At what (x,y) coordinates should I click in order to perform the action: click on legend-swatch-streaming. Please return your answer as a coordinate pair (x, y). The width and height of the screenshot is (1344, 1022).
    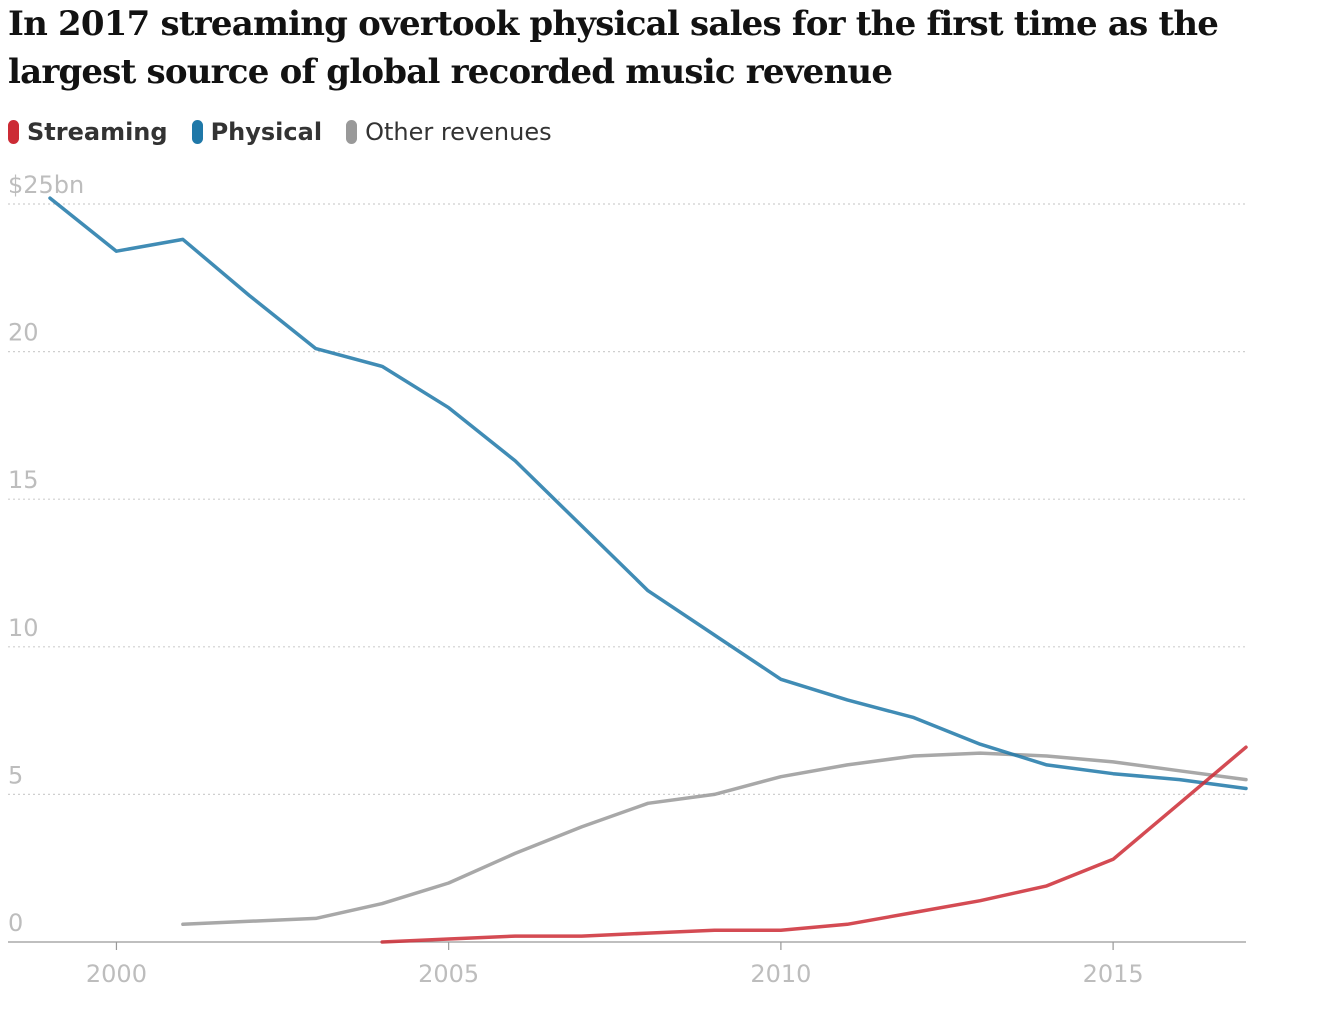
    Looking at the image, I should click on (13, 132).